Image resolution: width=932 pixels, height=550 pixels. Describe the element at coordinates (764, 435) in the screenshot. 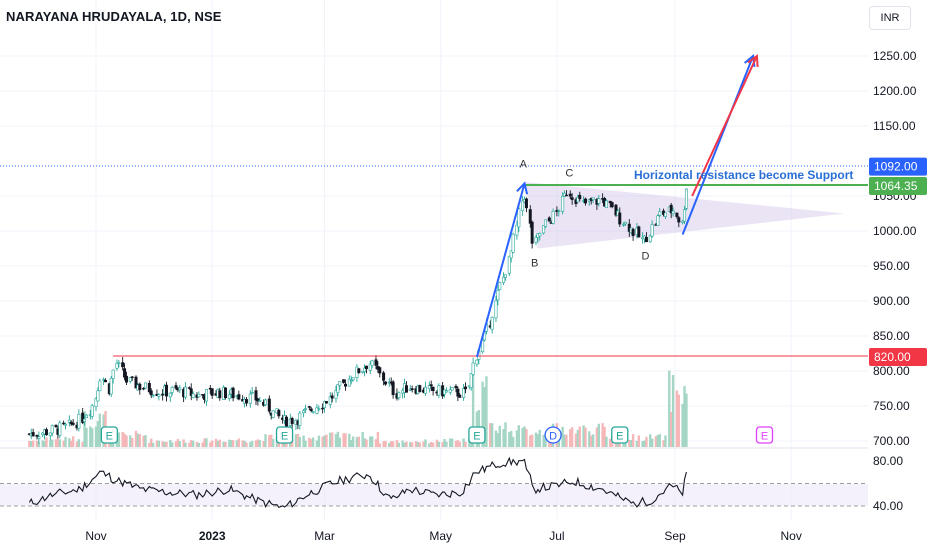

I see `event-marker-6: E` at that location.